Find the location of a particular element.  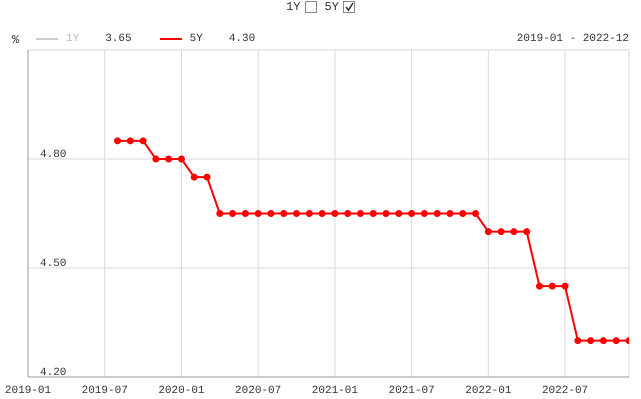

x-tick-label: 2020-01 is located at coordinates (181, 390).